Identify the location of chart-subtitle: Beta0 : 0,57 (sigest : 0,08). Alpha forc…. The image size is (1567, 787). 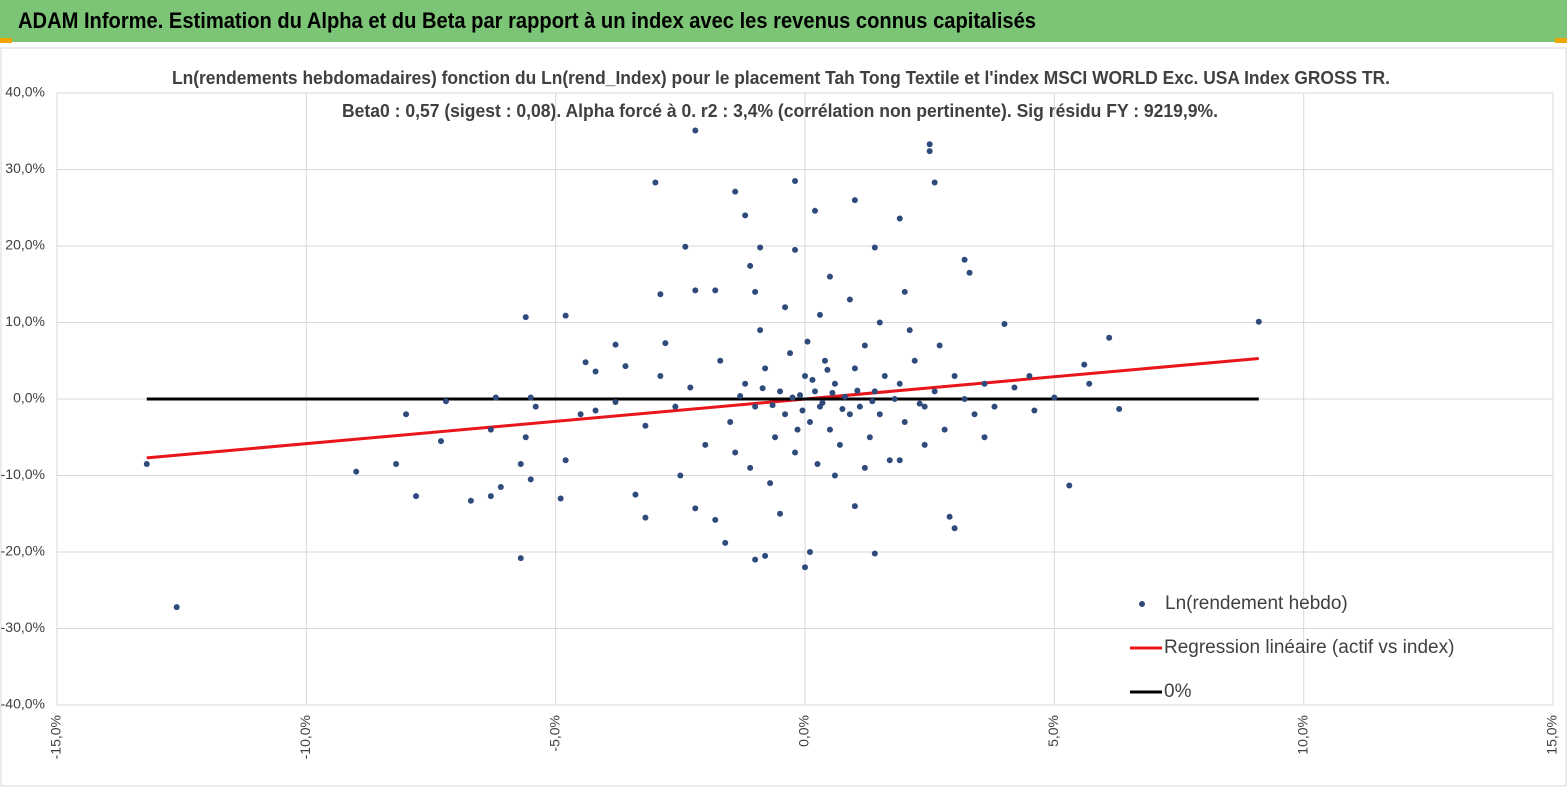
(780, 111).